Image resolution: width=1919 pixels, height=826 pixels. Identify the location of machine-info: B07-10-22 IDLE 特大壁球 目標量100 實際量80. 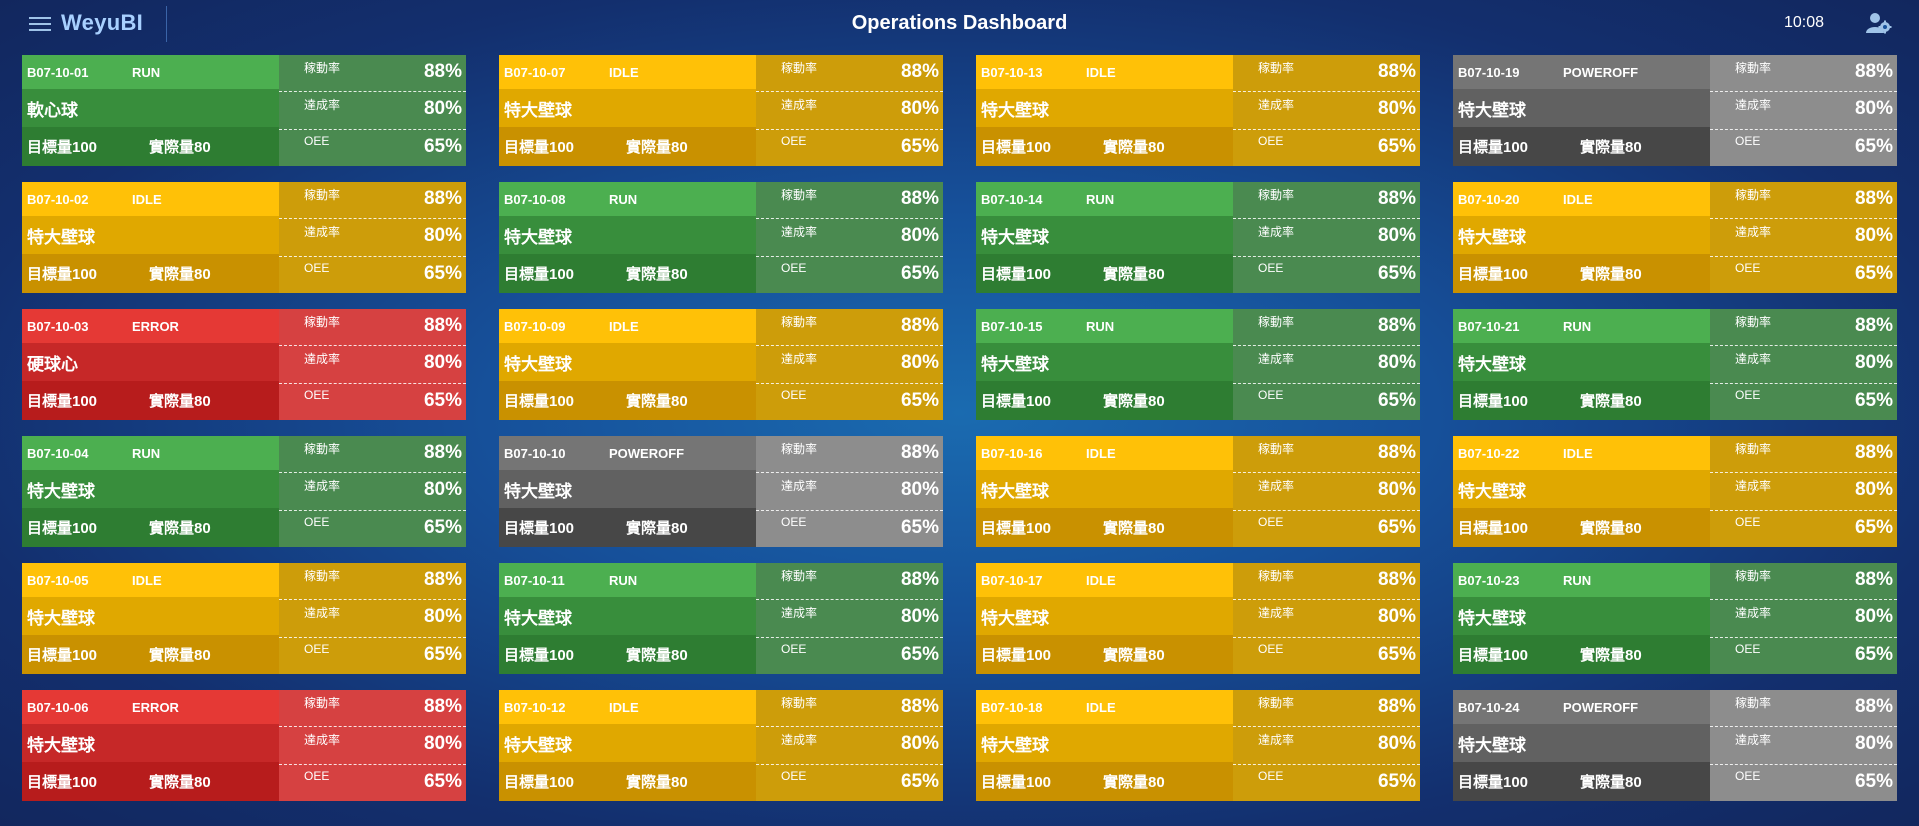
(1581, 491).